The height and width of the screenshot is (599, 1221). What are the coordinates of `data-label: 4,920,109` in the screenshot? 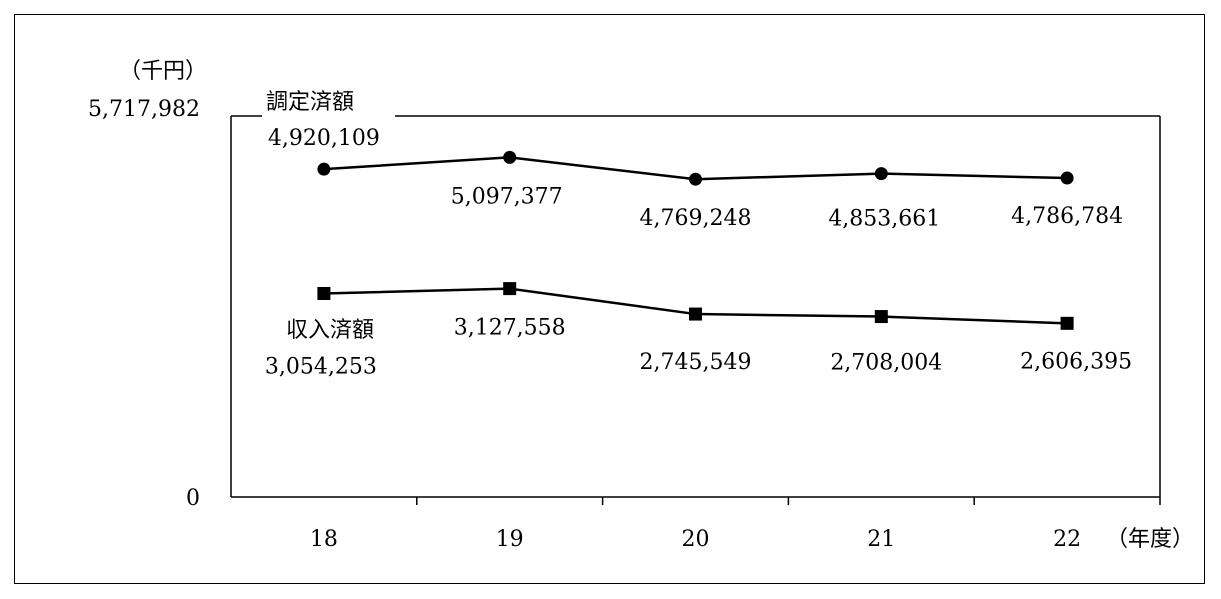 It's located at (324, 138).